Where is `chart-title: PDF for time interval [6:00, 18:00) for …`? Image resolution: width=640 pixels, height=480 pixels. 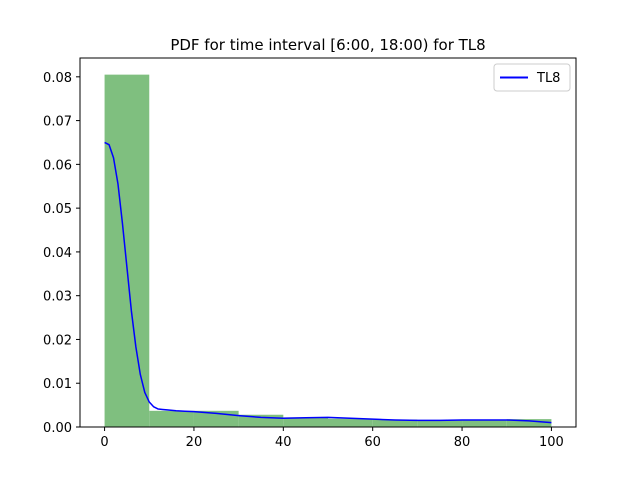
chart-title: PDF for time interval [6:00, 18:00) for … is located at coordinates (327, 45).